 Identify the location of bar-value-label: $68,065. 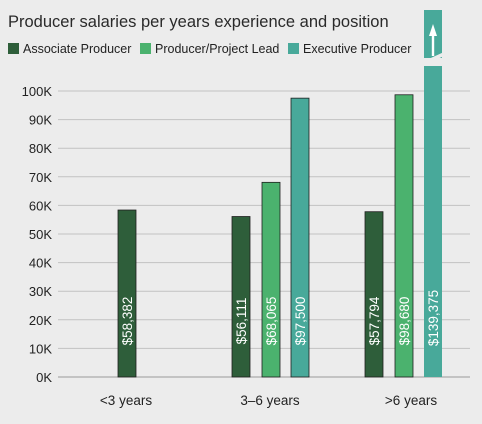
(271, 321).